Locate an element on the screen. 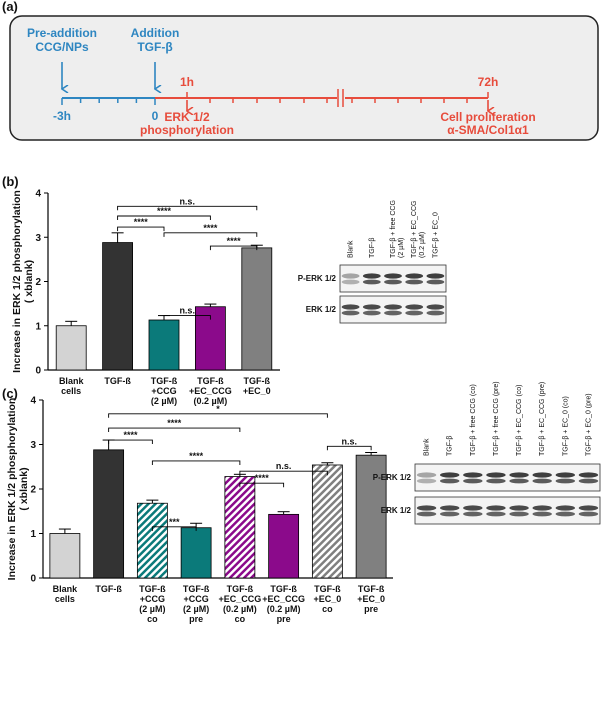  significance-label: * is located at coordinates (218, 409).